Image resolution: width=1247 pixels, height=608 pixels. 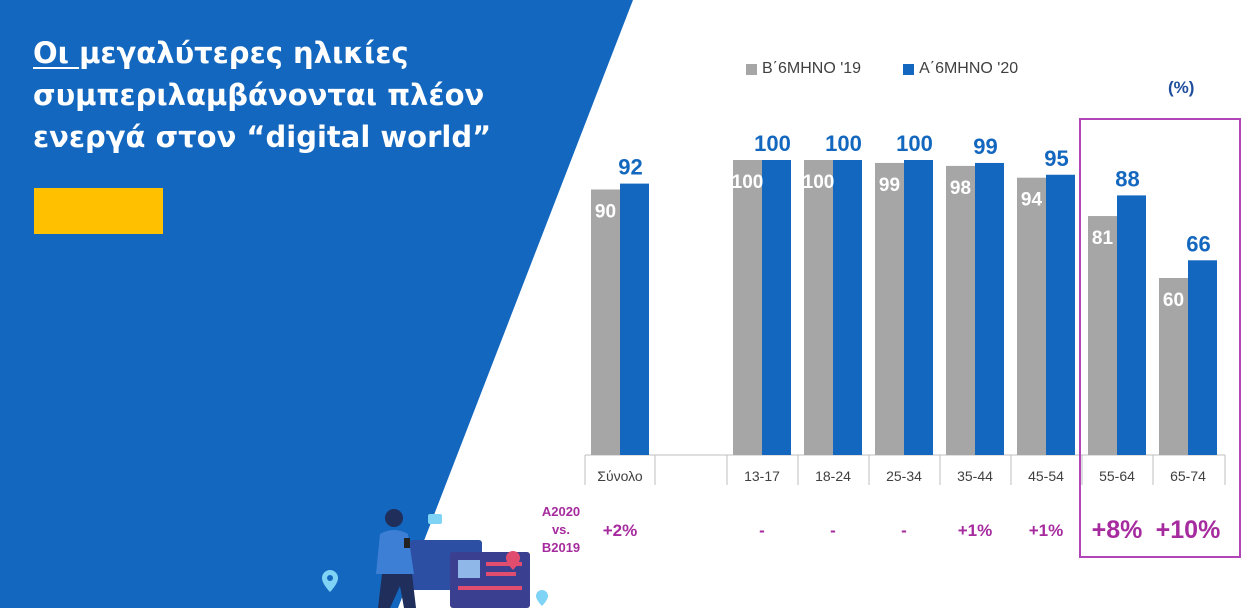 What do you see at coordinates (975, 476) in the screenshot?
I see `category-label-35-44: 35-44` at bounding box center [975, 476].